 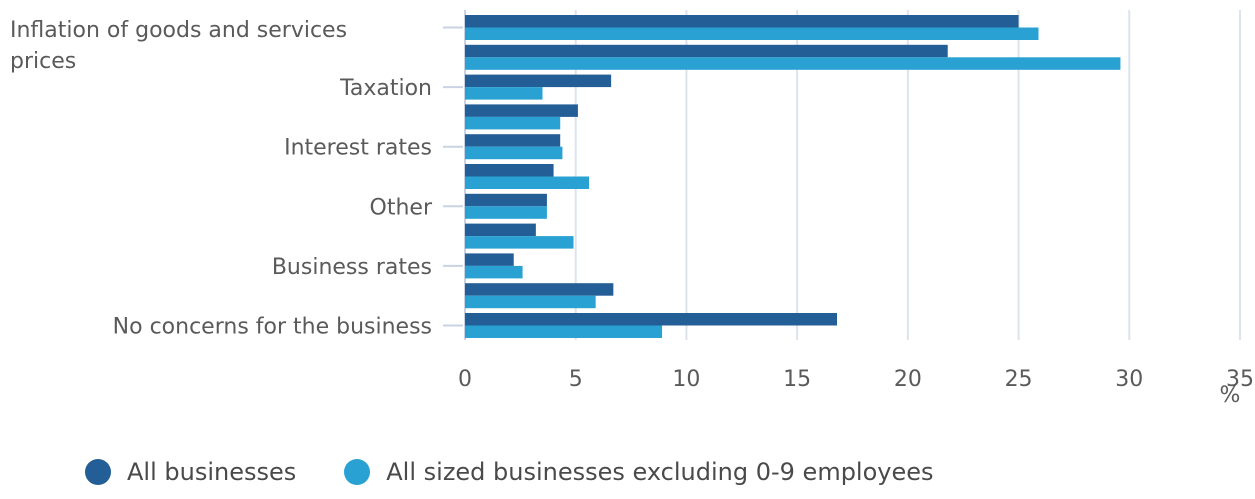 What do you see at coordinates (506, 212) in the screenshot?
I see `bar-s1-c6` at bounding box center [506, 212].